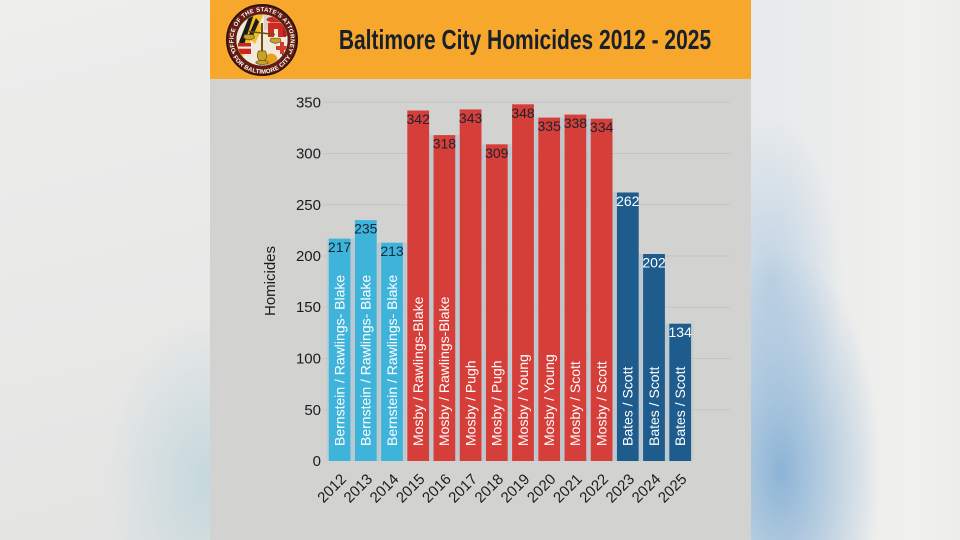 This screenshot has width=960, height=540. What do you see at coordinates (340, 247) in the screenshot?
I see `svg-text: 217` at bounding box center [340, 247].